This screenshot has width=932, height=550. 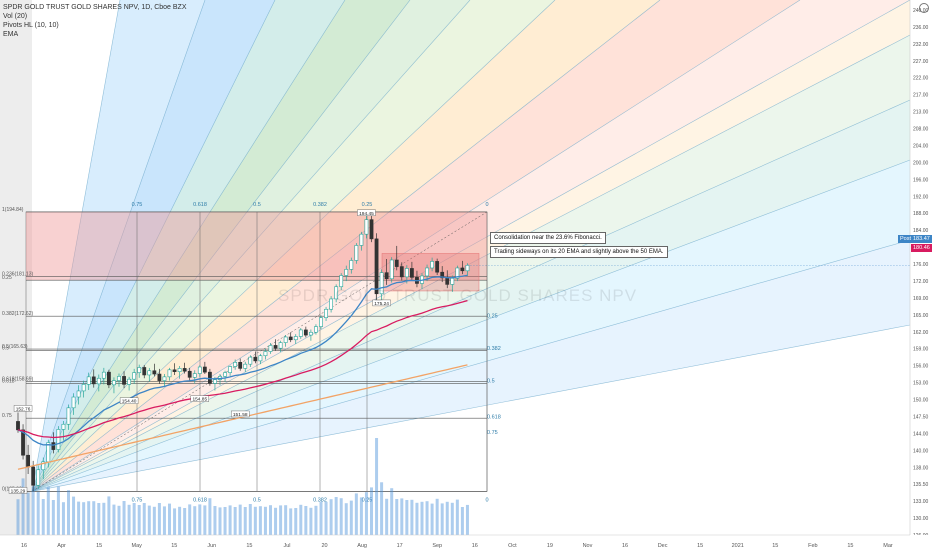 I want to click on symbol-watermark: SPDR GOLD TRUST GOLD SHARES NPV, so click(x=458, y=295).